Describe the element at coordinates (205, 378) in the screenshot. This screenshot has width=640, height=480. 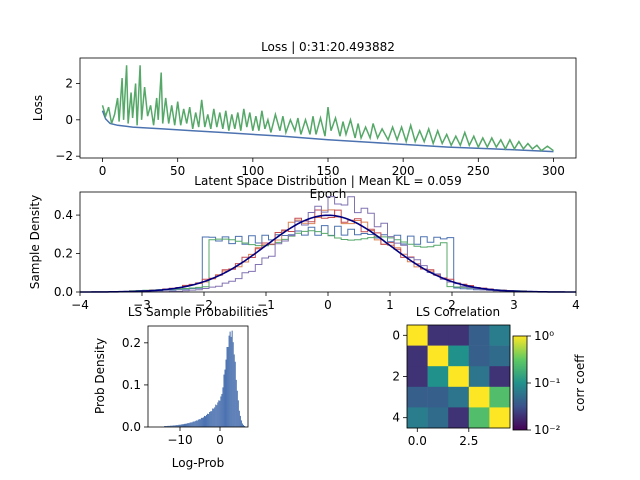
I see `probabilities-plot-area` at that location.